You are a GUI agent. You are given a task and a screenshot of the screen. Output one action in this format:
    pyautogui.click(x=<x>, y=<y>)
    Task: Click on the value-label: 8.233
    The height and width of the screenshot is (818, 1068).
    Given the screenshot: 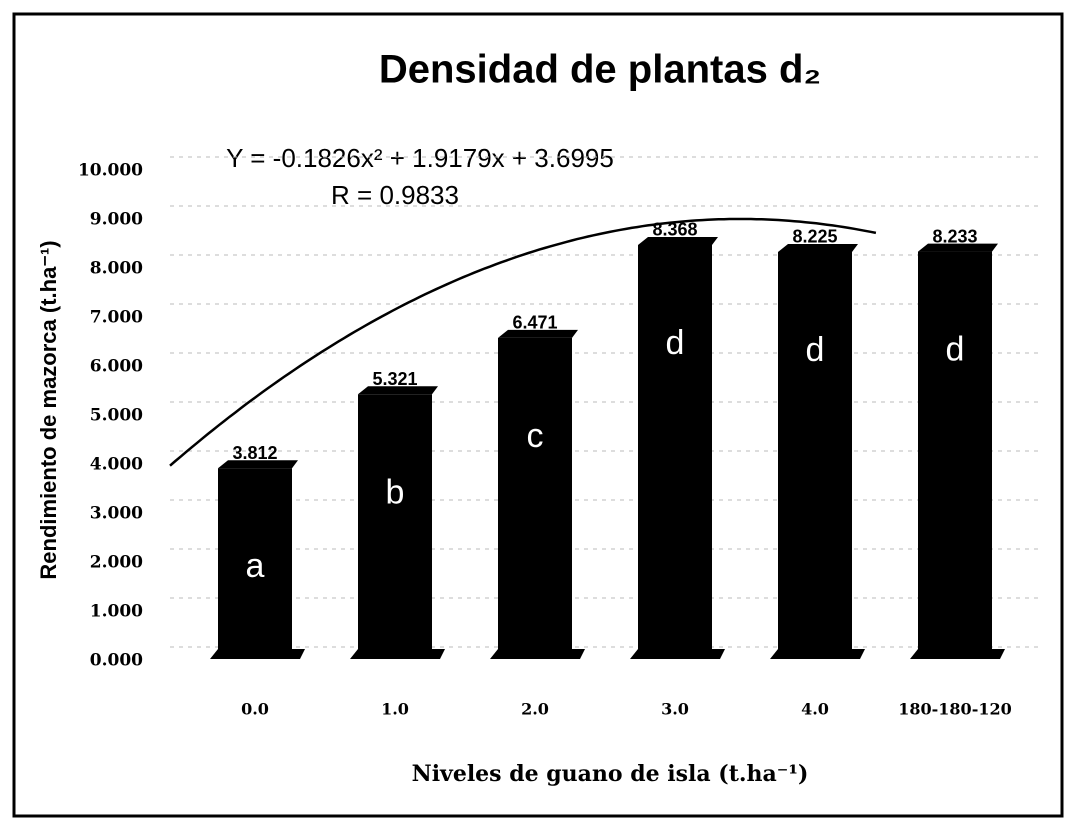 What is the action you would take?
    pyautogui.click(x=954, y=236)
    